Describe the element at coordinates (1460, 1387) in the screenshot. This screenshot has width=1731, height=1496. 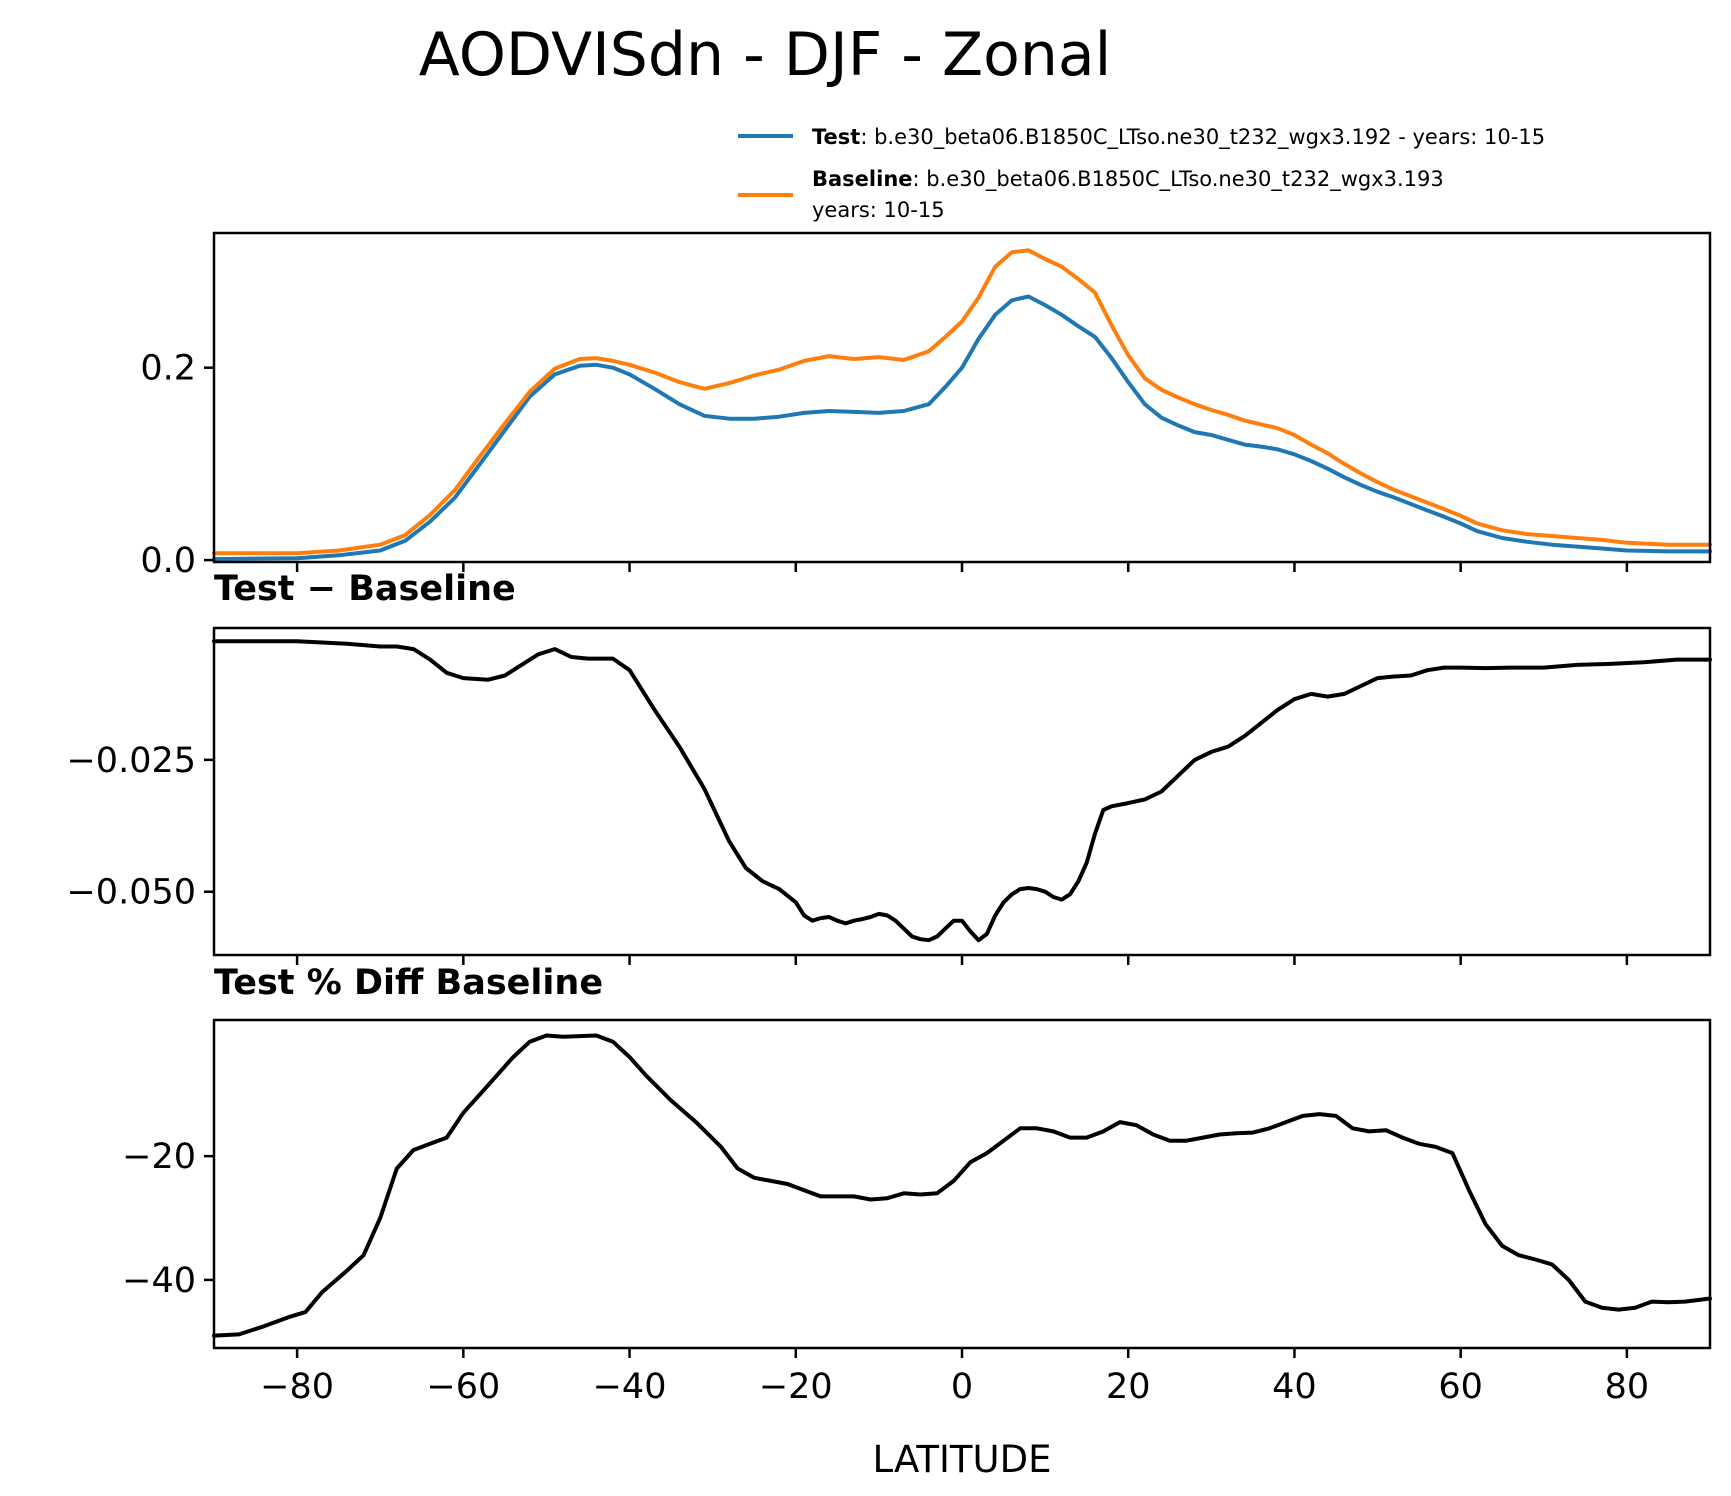
I see `x-tick-label: 60` at that location.